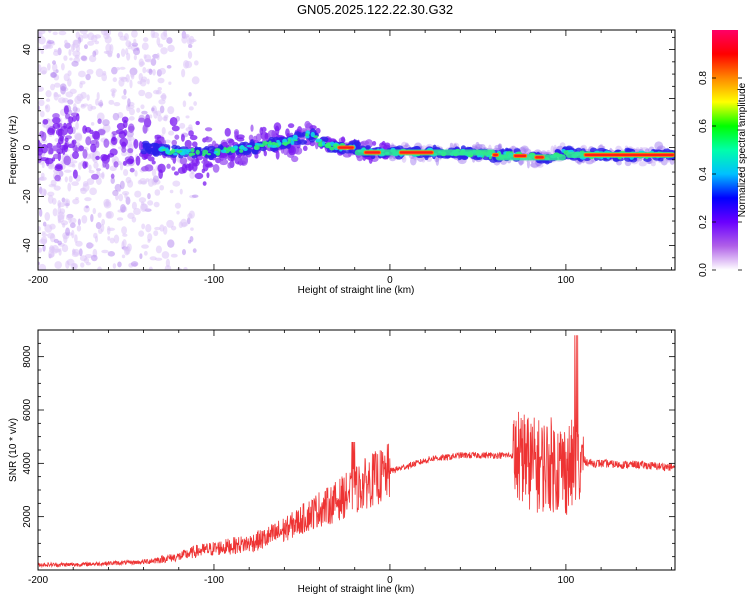 Image resolution: width=750 pixels, height=600 pixels. What do you see at coordinates (27, 409) in the screenshot?
I see `snr-y-tick-label: 6000` at bounding box center [27, 409].